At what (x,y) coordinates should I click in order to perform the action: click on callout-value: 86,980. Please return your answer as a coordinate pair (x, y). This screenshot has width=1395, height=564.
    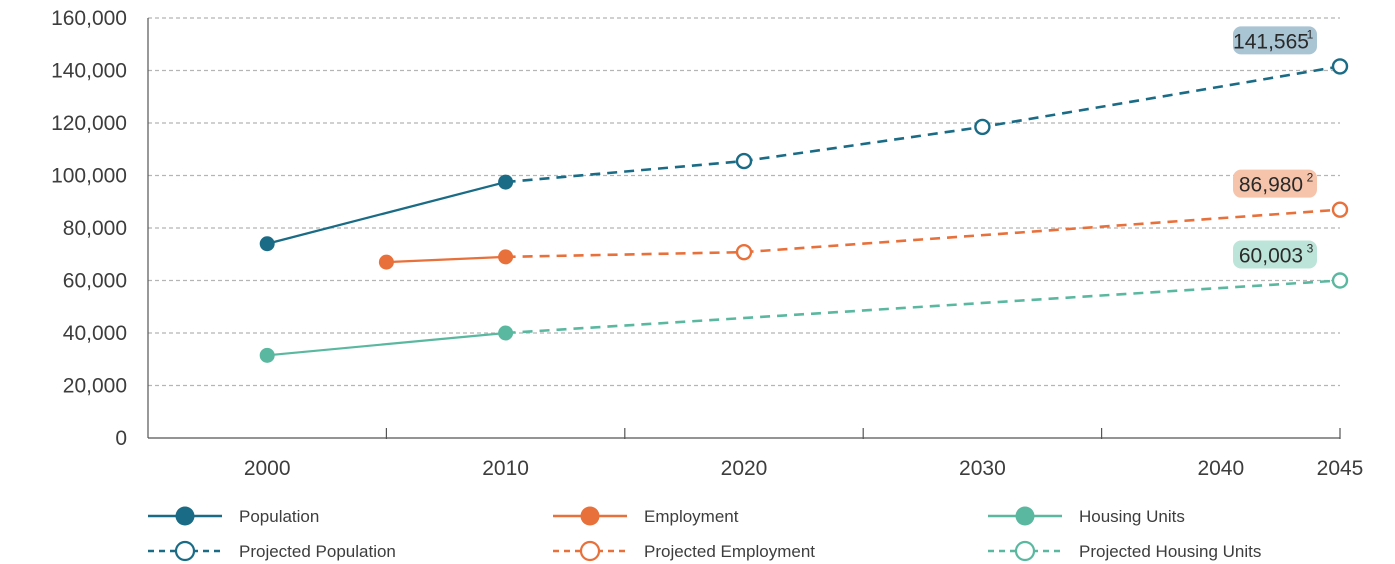
    Looking at the image, I should click on (1271, 185).